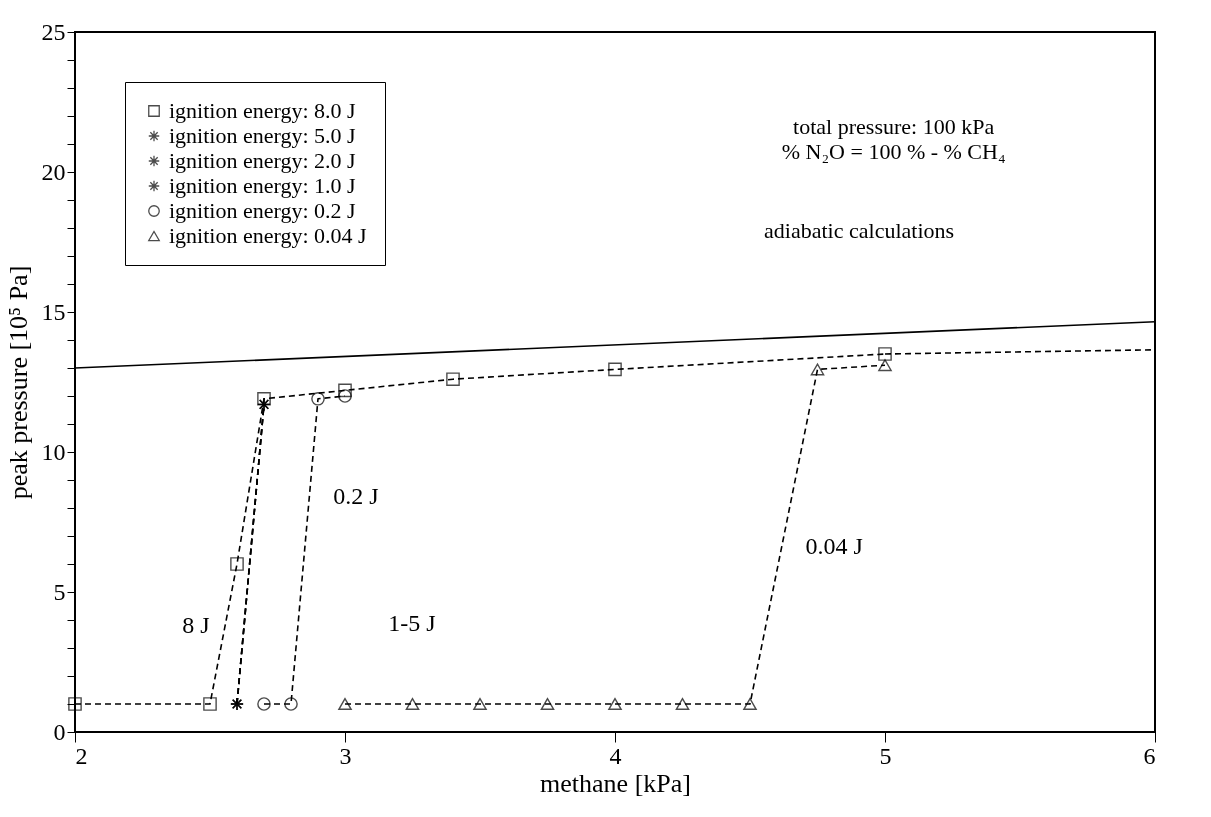  I want to click on x-tick-label: 3, so click(345, 755).